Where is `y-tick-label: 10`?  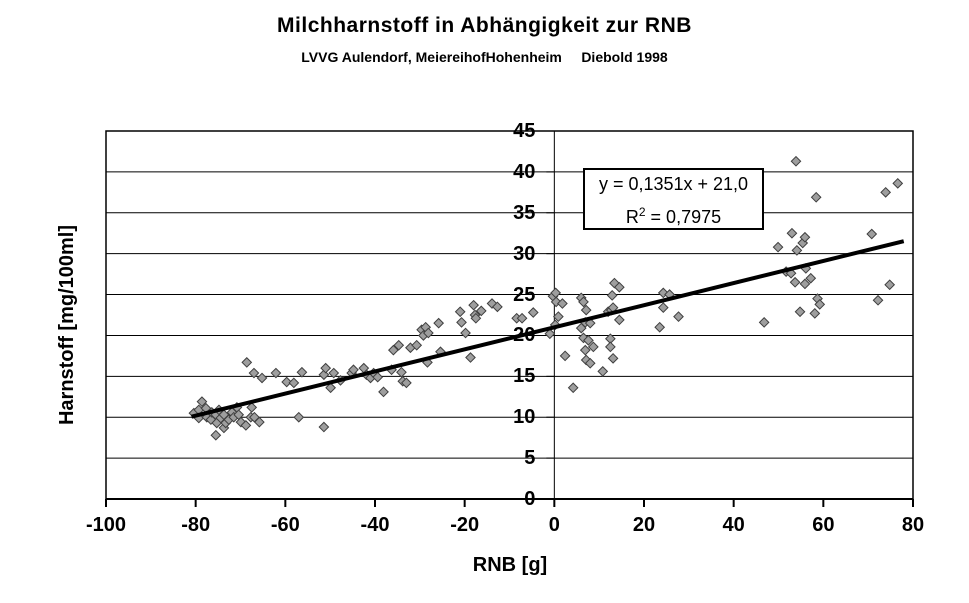
y-tick-label: 10 is located at coordinates (524, 417).